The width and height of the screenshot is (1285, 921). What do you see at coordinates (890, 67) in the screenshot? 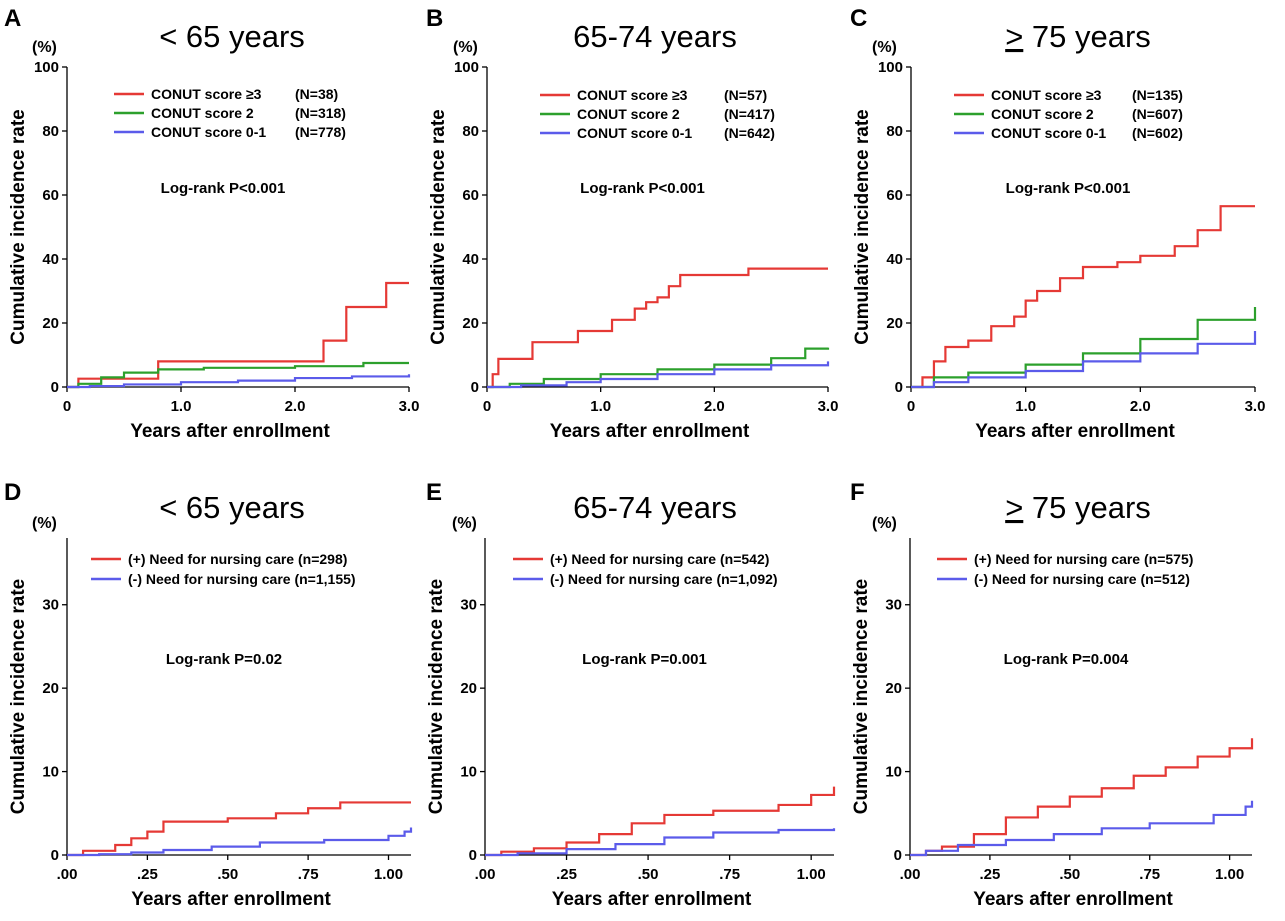
I see `y-tick-label: 100` at bounding box center [890, 67].